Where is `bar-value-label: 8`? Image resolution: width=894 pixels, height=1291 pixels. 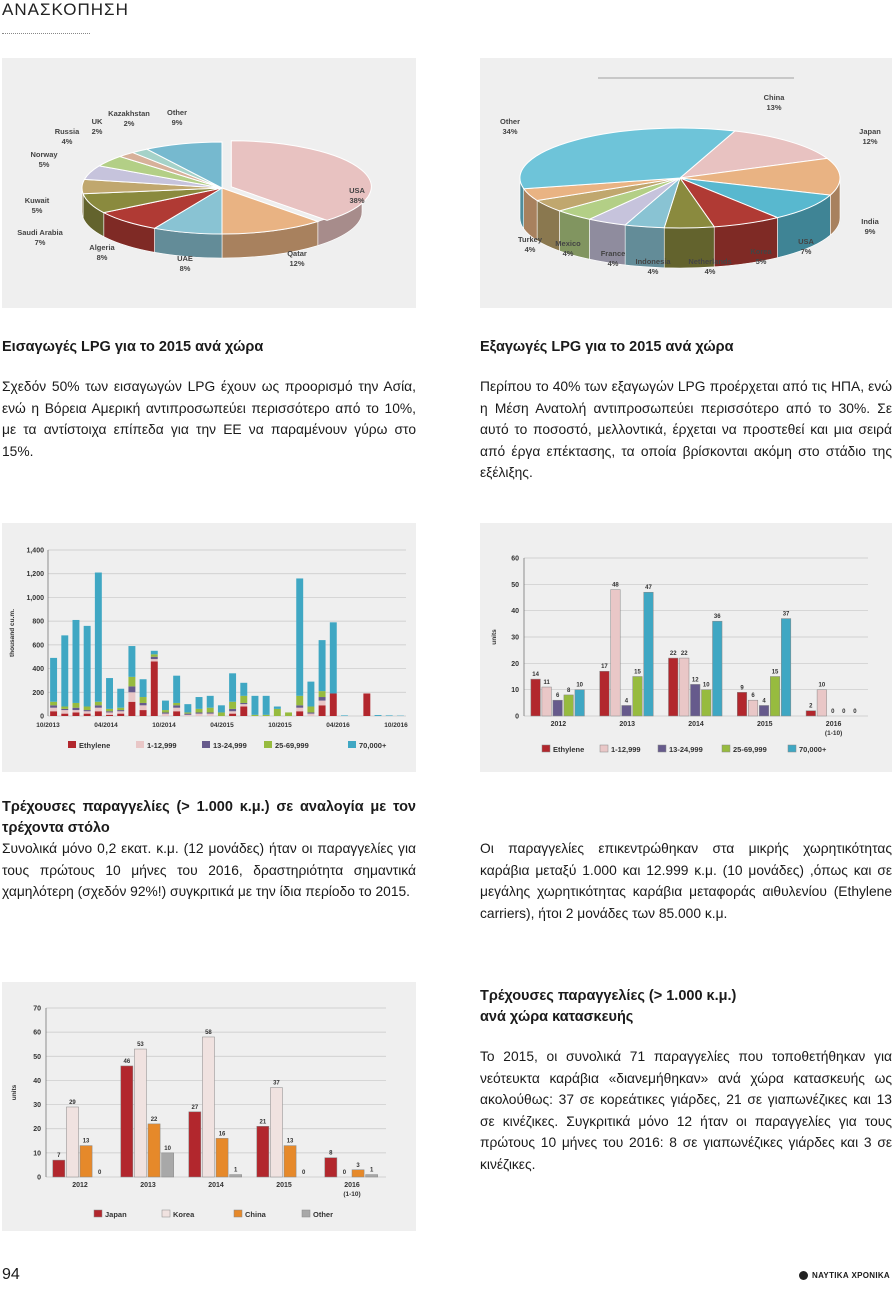
bar-value-label: 8 is located at coordinates (331, 1154).